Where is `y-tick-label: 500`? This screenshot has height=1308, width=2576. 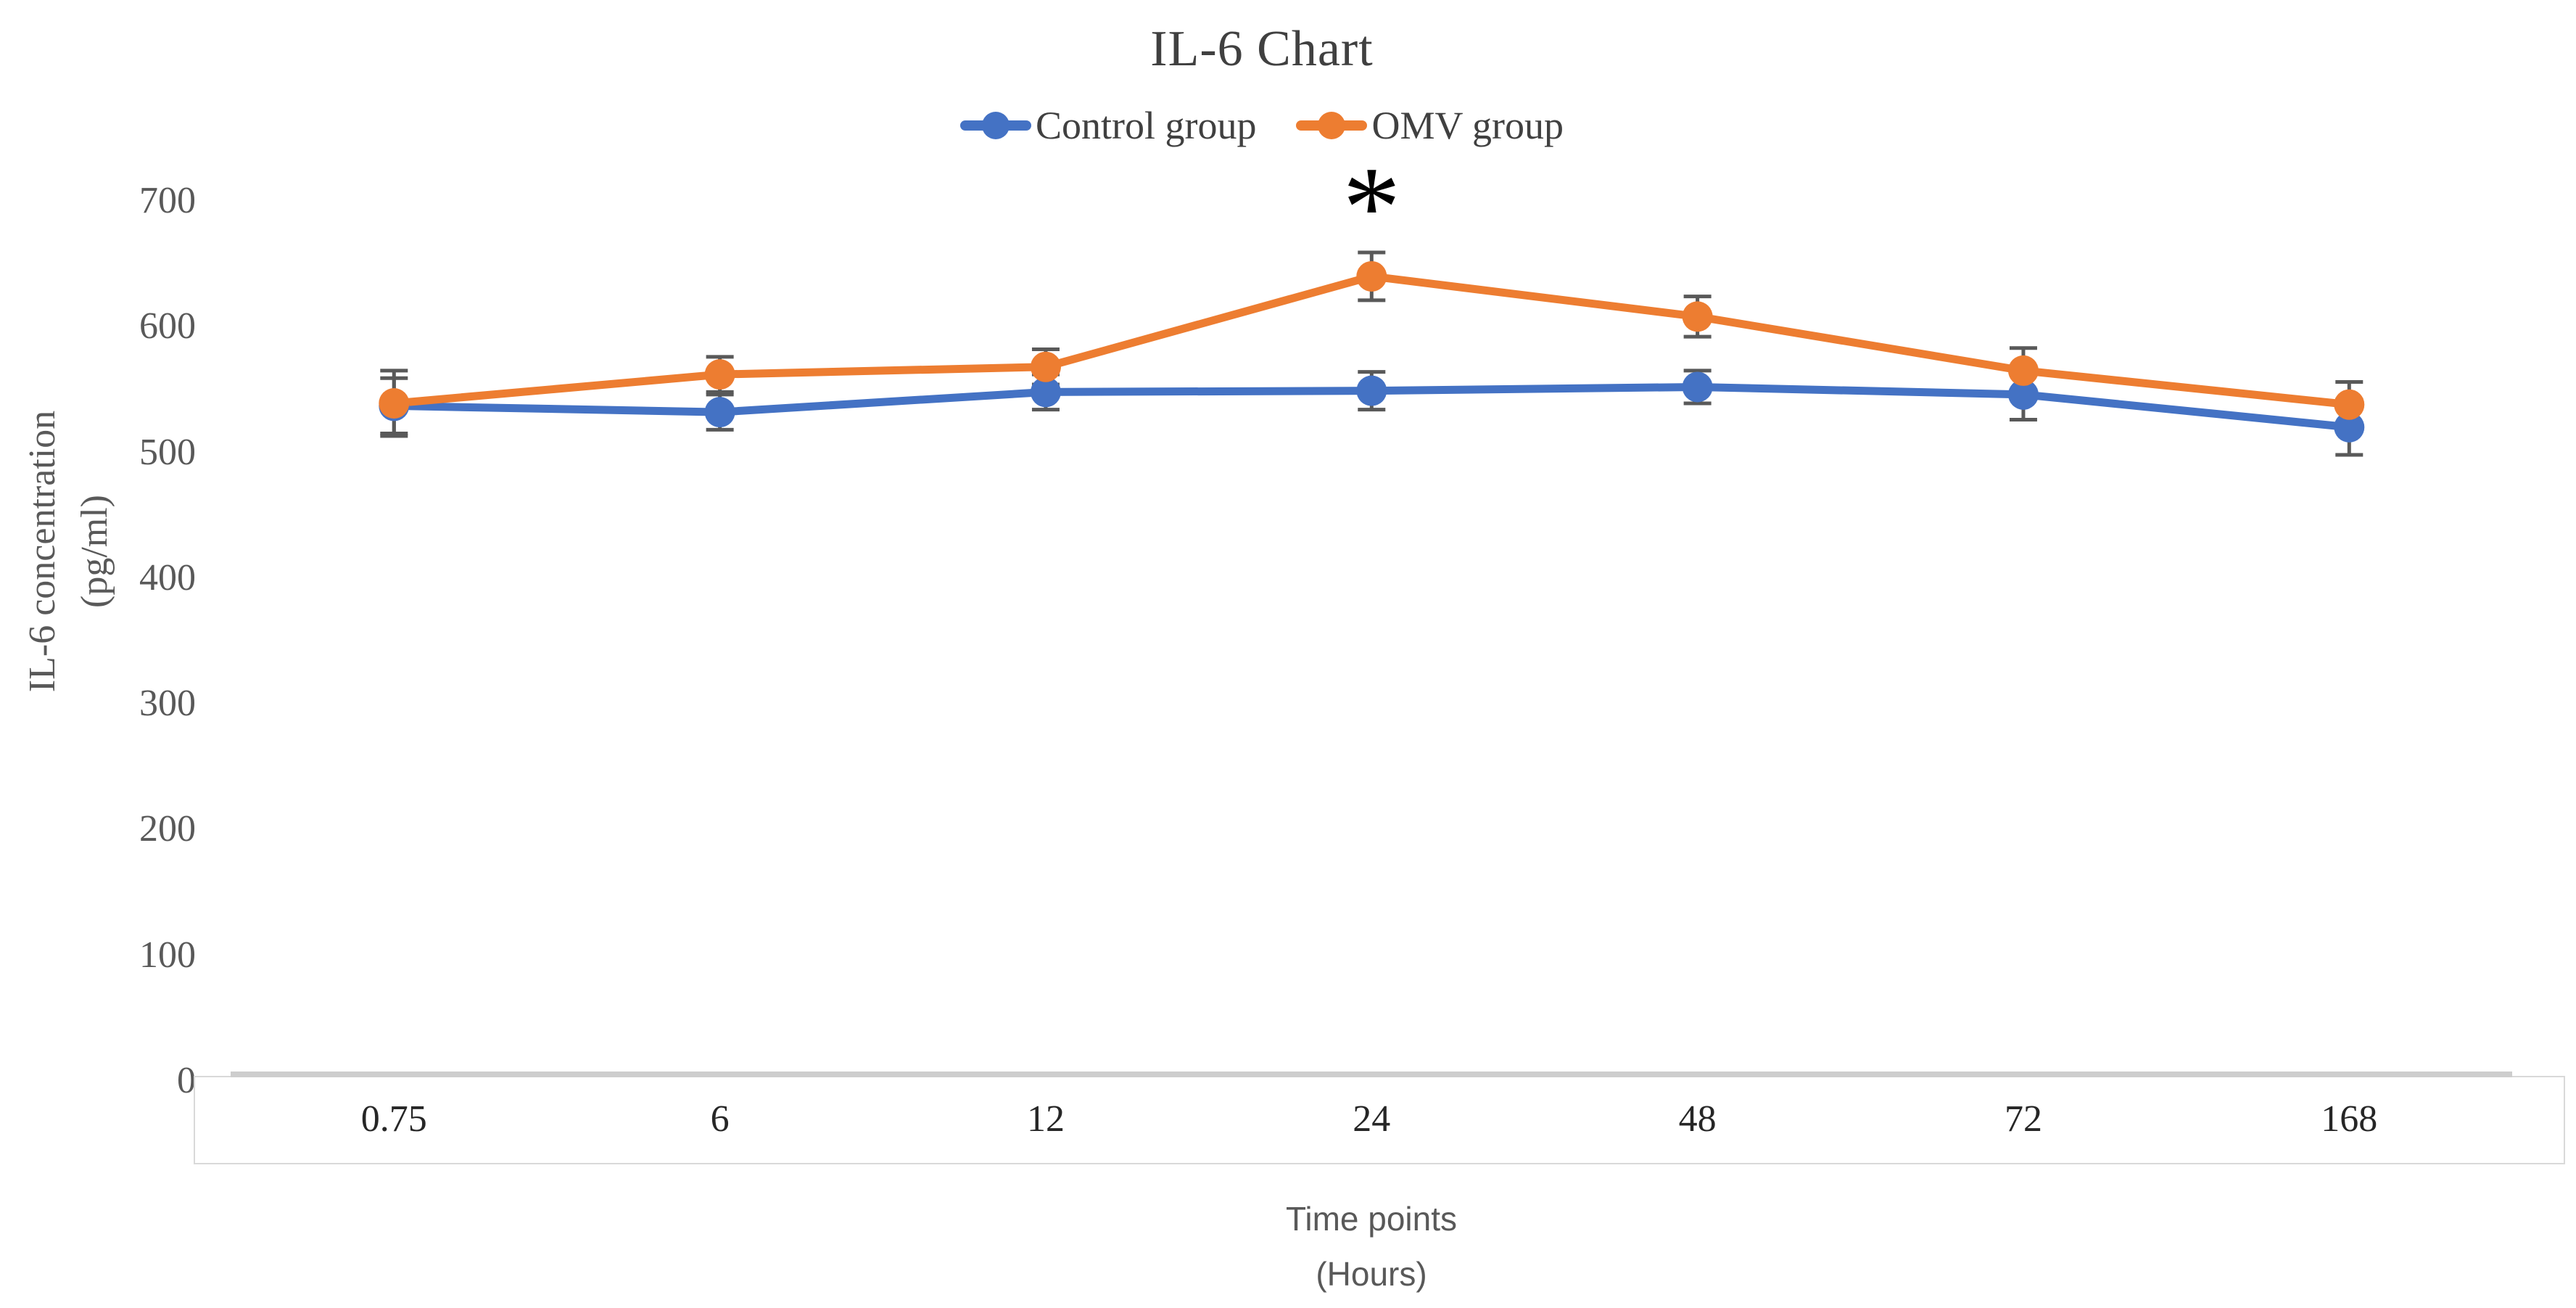
y-tick-label: 500 is located at coordinates (167, 452).